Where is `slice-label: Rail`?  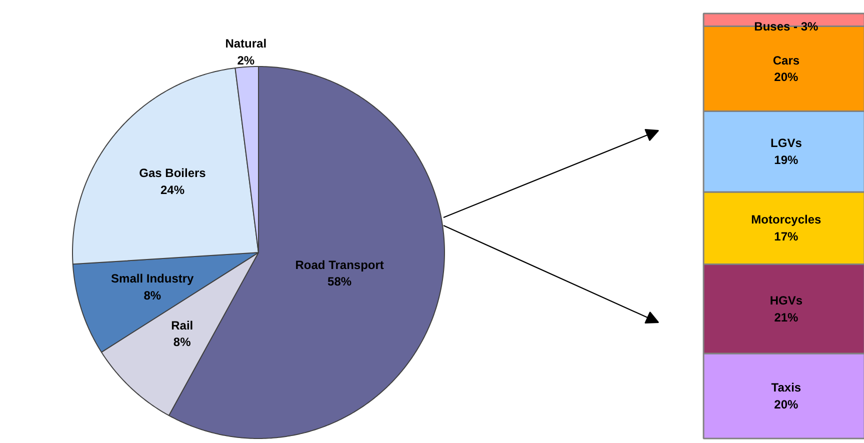 slice-label: Rail is located at coordinates (182, 325).